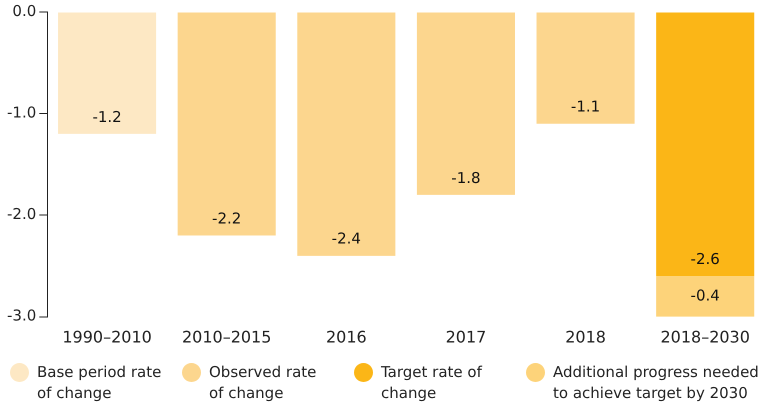 The width and height of the screenshot is (769, 418). I want to click on x-tick-label: 2018–2030, so click(705, 337).